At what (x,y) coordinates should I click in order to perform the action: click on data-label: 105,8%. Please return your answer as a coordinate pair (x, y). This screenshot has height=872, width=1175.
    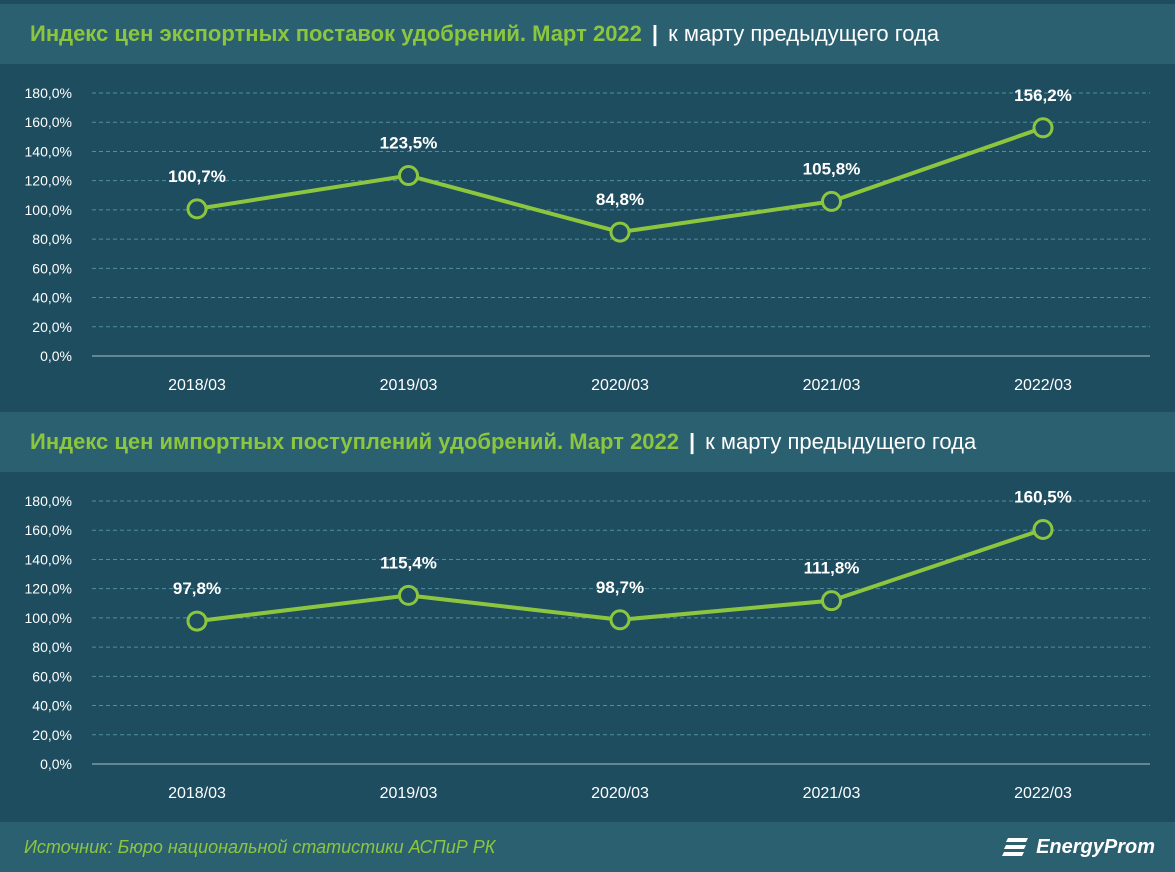
    Looking at the image, I should click on (832, 168).